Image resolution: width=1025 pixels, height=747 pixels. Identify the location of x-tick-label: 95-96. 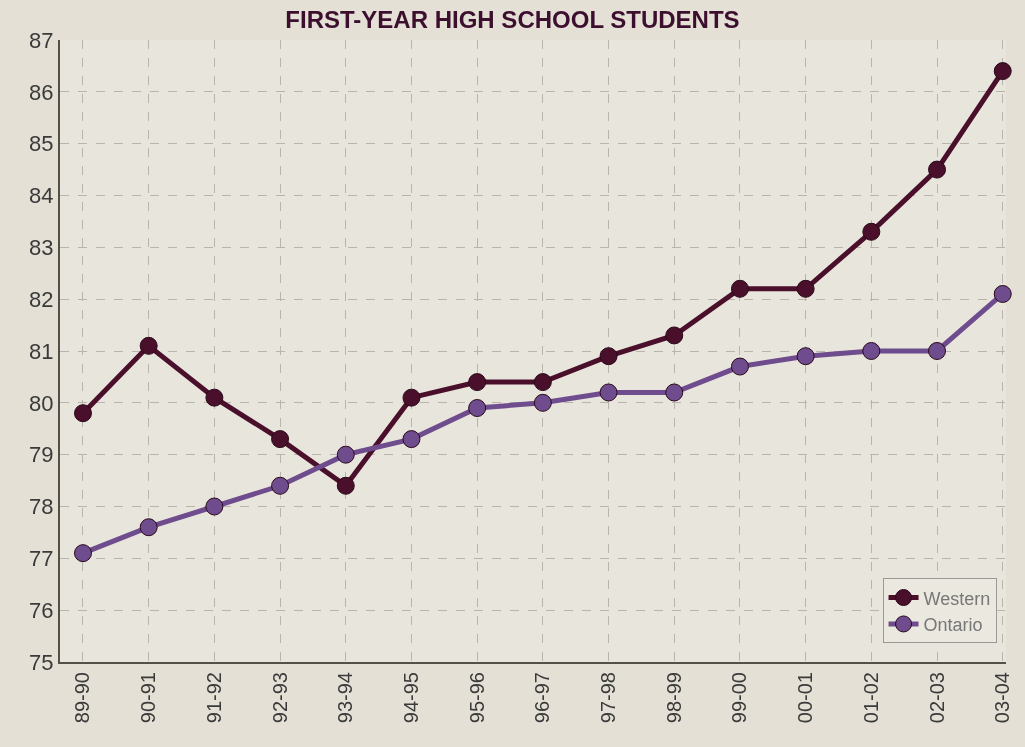
(476, 698).